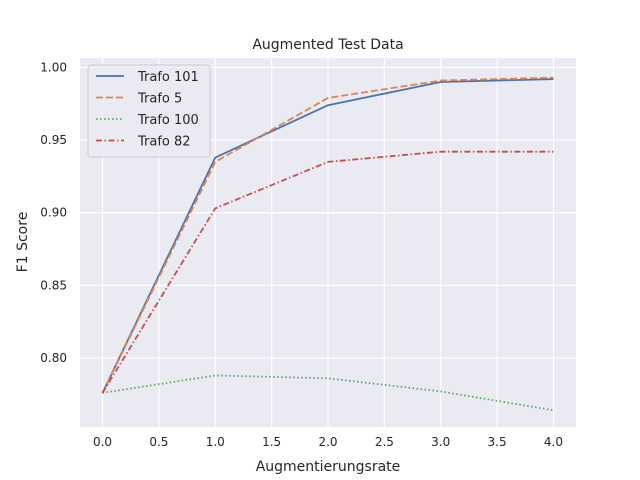 The image size is (640, 480). I want to click on legend: Trafo 101 Trafo 5 Trafo 100 Trafo 82, so click(149, 111).